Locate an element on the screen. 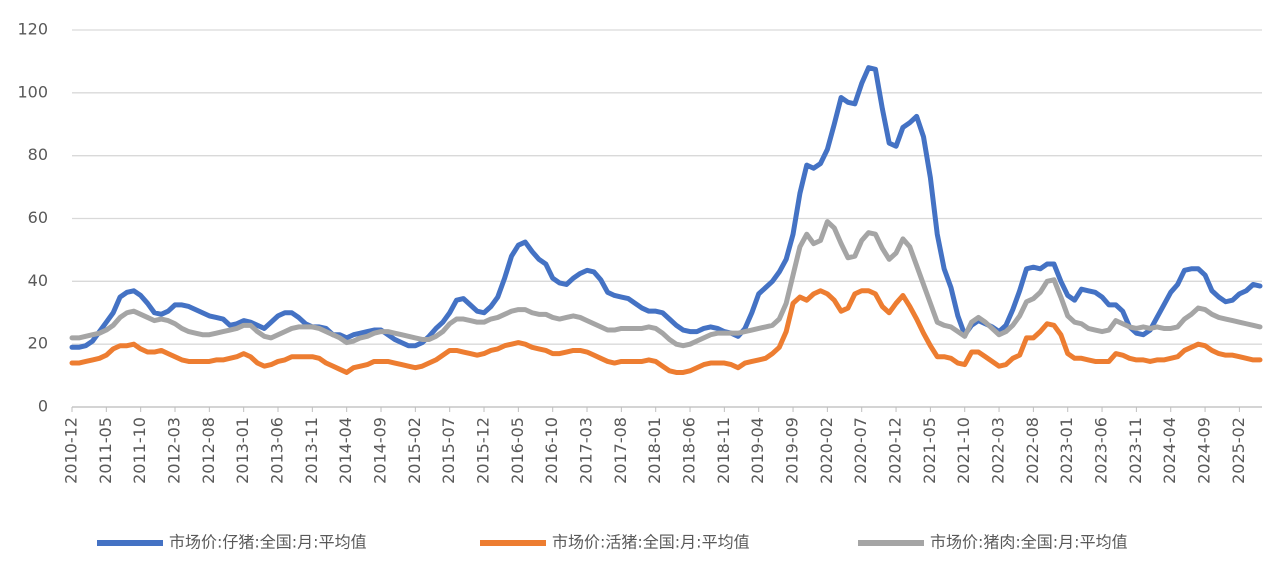  x-tick-label: 2016-10 is located at coordinates (551, 450).